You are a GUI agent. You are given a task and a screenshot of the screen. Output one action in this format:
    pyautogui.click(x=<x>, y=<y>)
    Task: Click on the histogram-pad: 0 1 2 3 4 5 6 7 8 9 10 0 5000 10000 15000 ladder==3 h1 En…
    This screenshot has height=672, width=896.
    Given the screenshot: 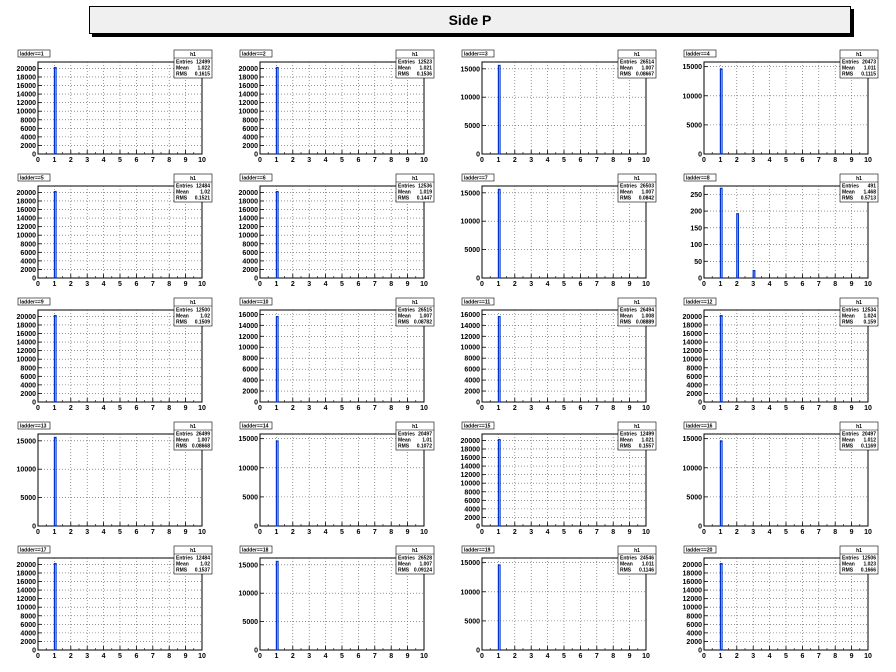 What is the action you would take?
    pyautogui.click(x=559, y=106)
    